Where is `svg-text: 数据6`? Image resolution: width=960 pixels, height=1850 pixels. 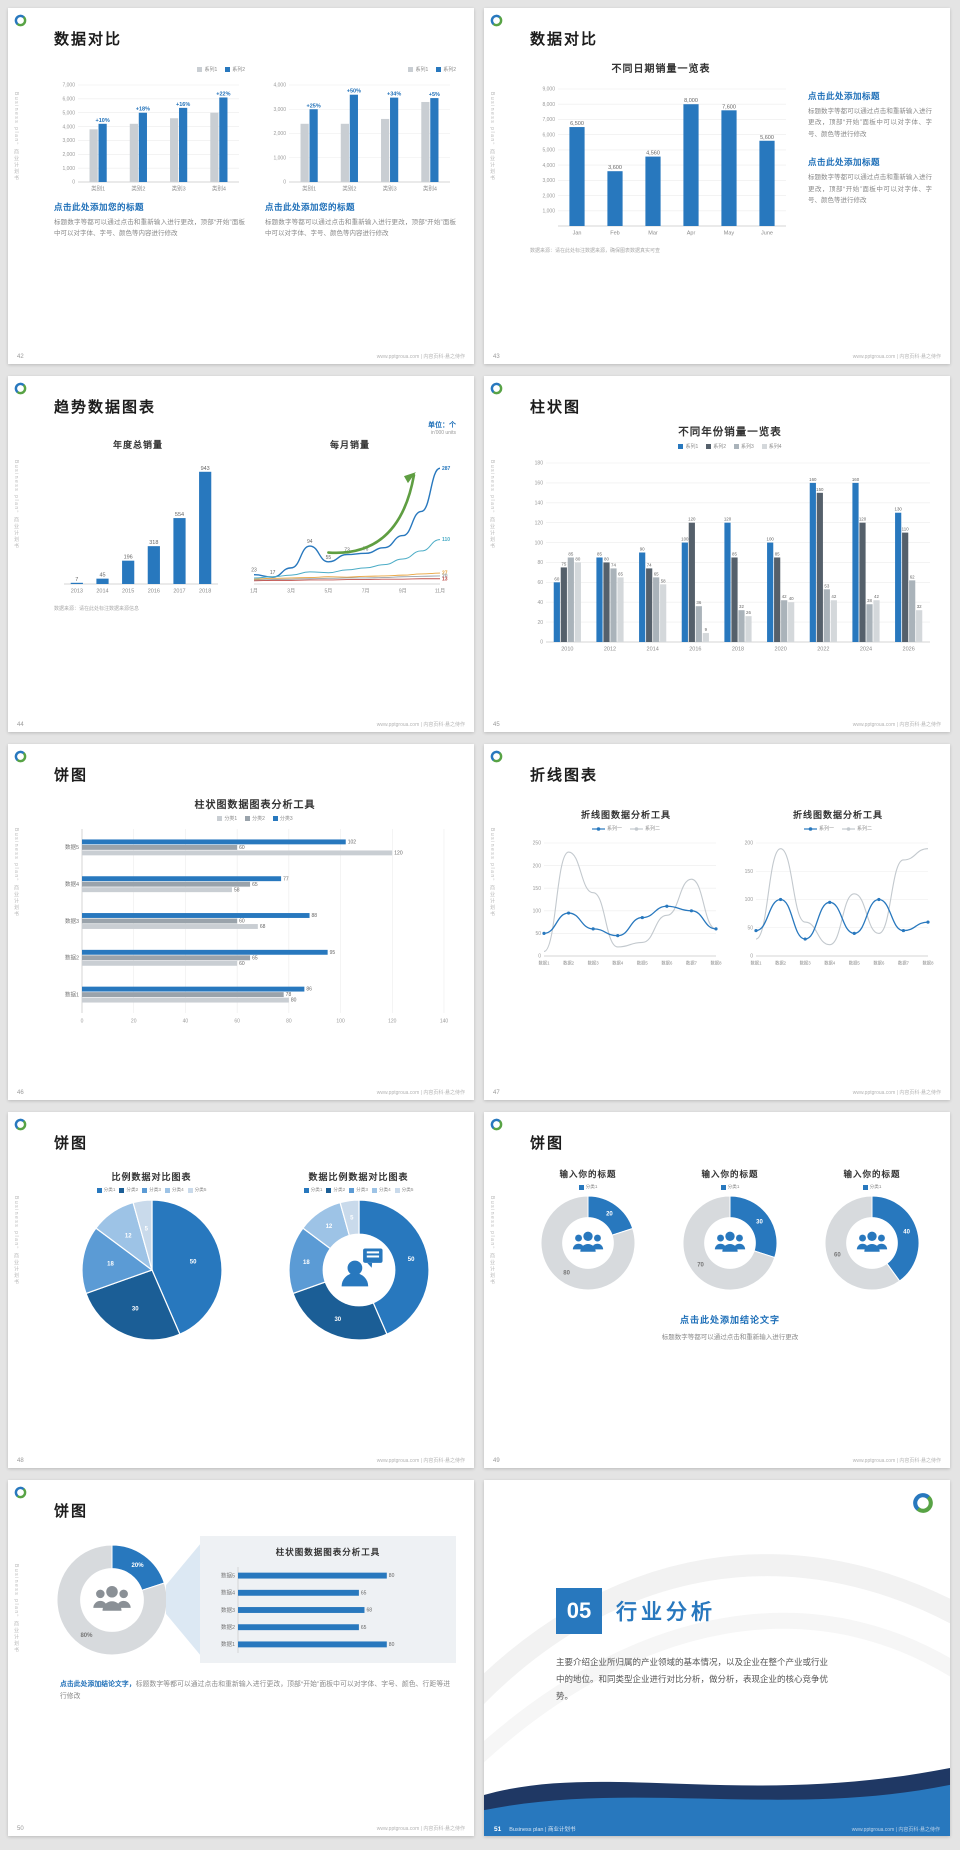 svg-text: 数据6 is located at coordinates (667, 963).